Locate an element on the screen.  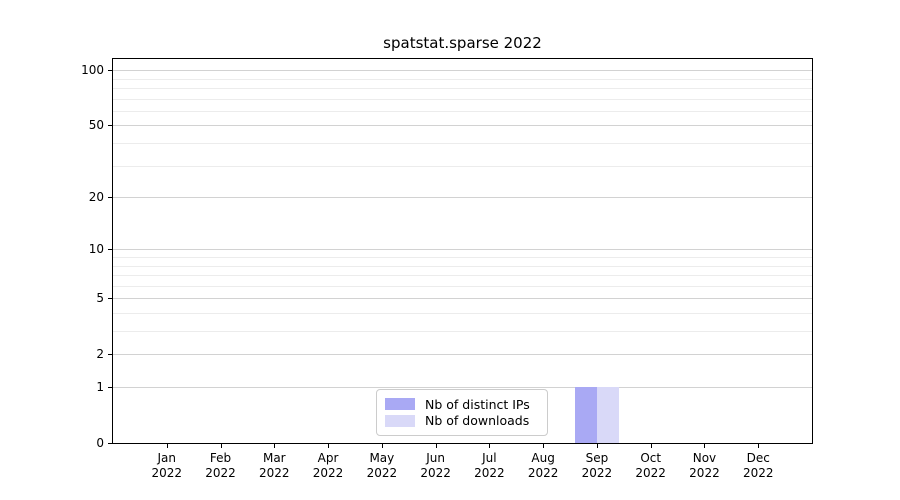
y-tick-label: 0 is located at coordinates (100, 443).